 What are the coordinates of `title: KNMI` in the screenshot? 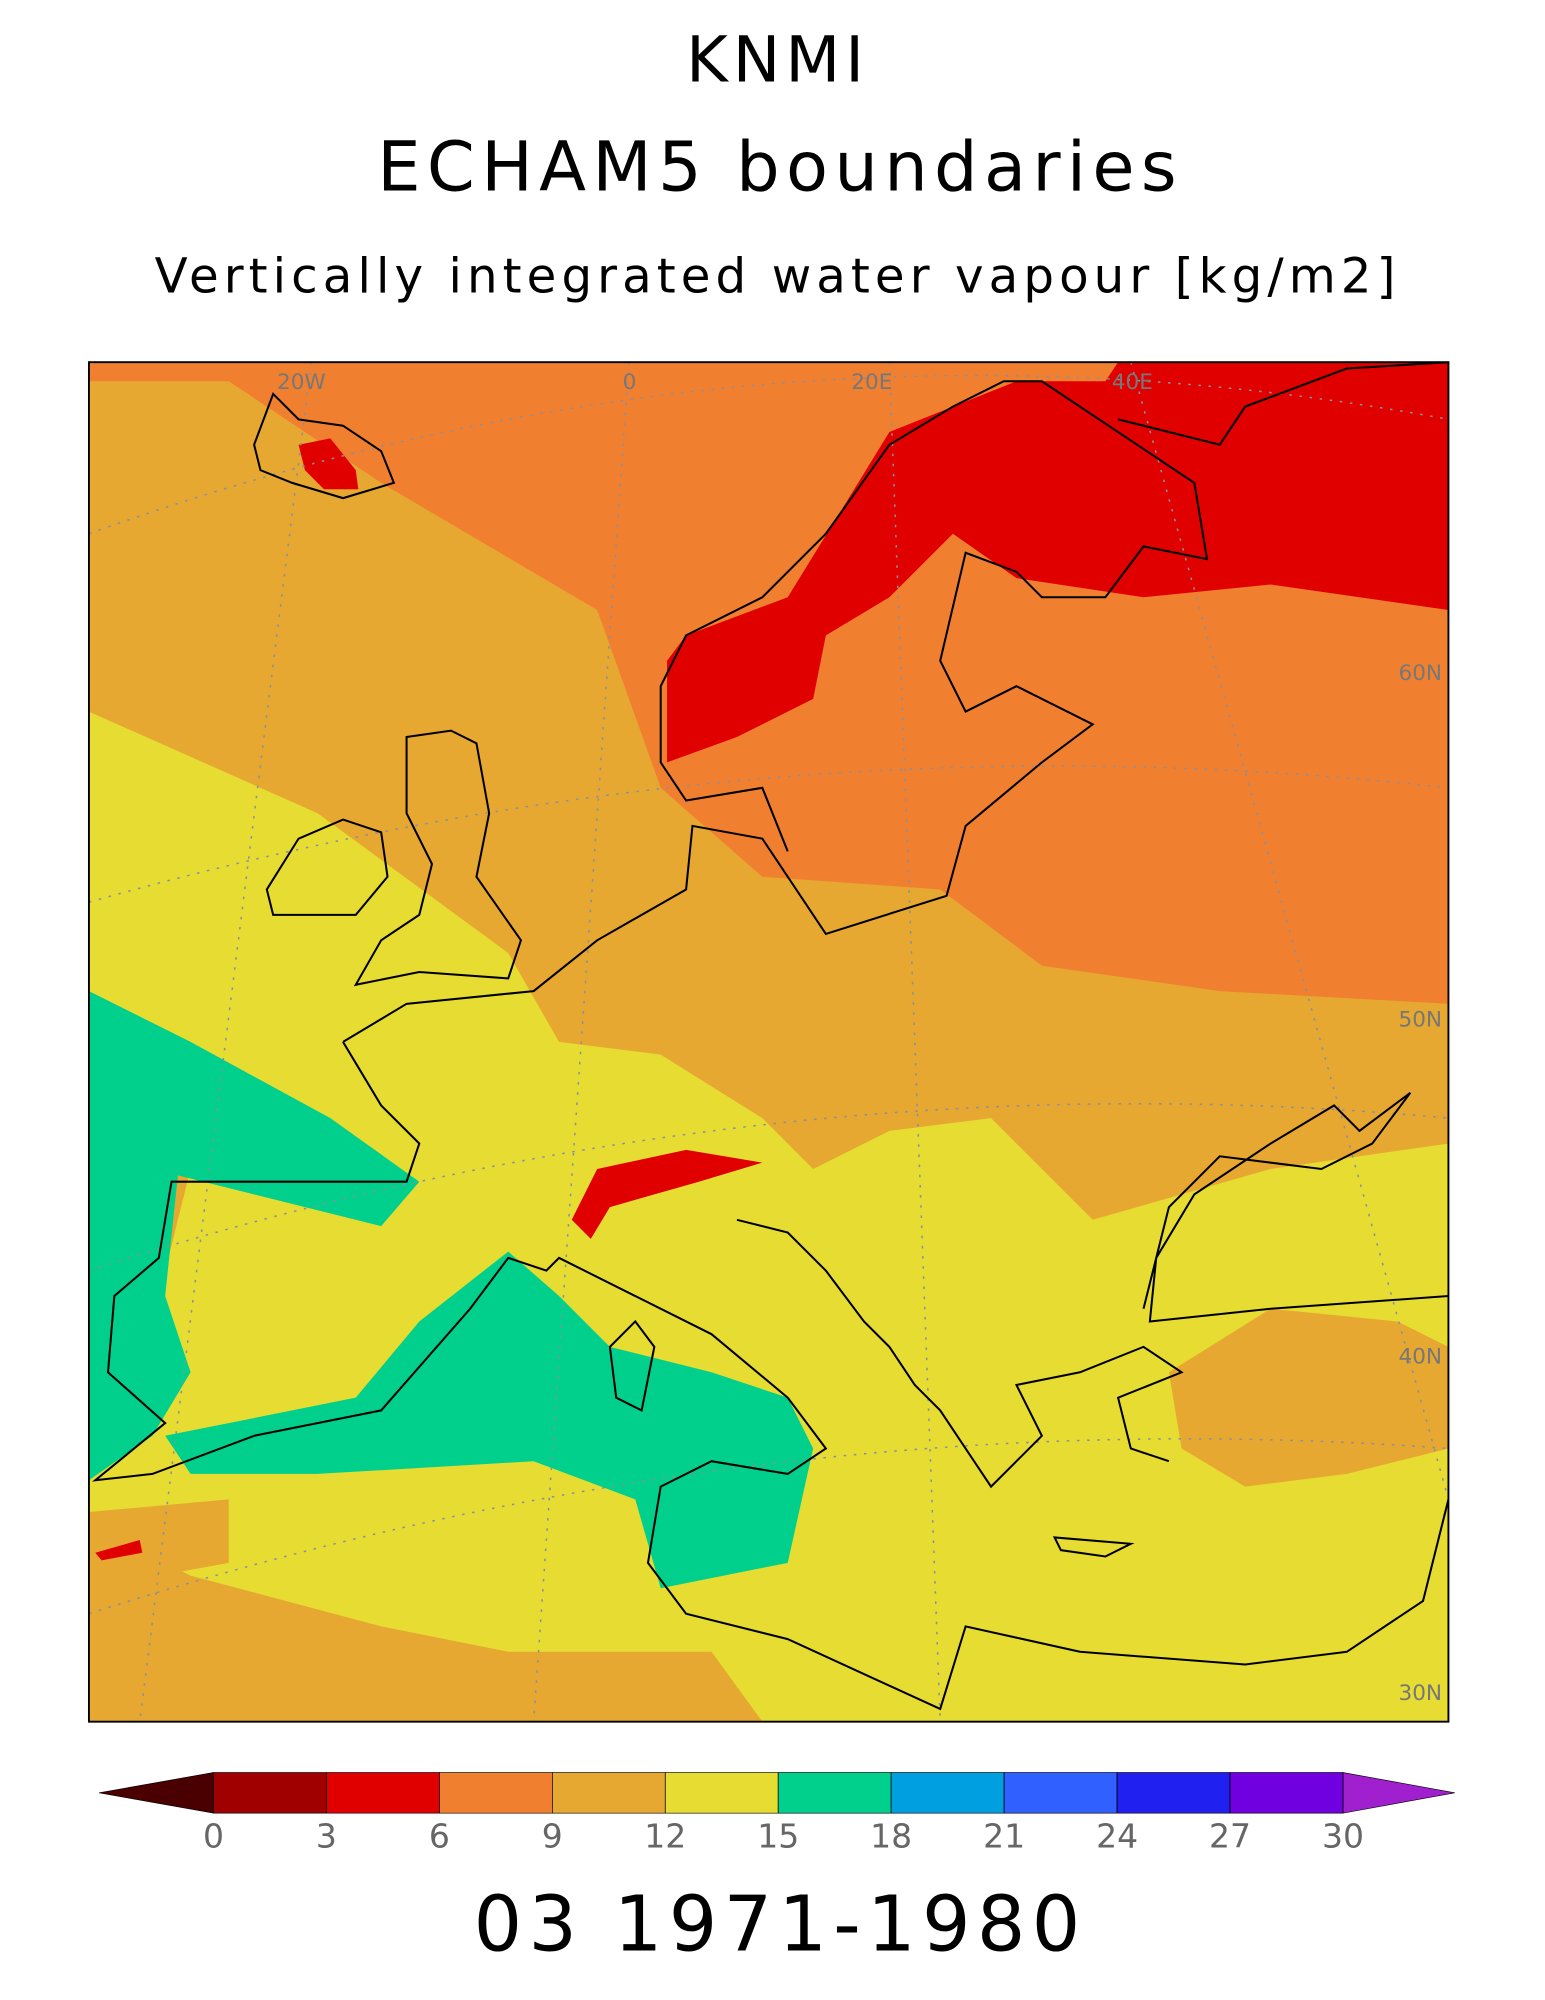 It's located at (777, 59).